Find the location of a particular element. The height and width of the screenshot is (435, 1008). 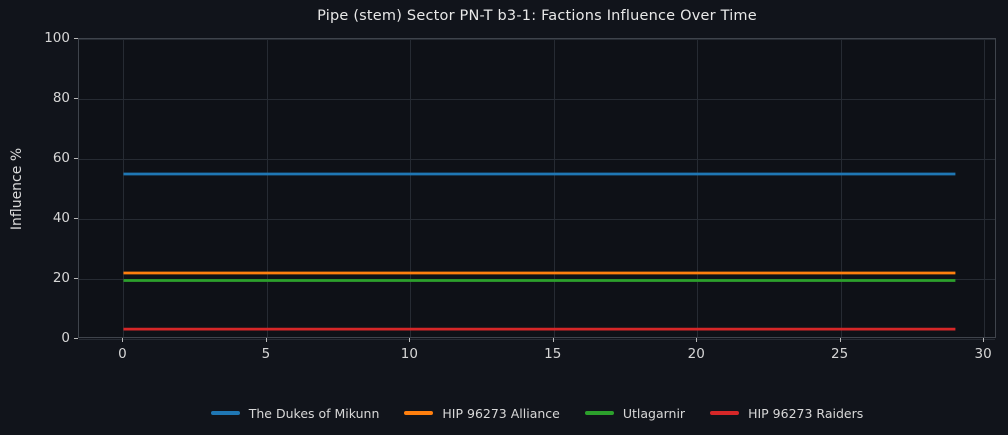

x-tick-label: 5 is located at coordinates (266, 354).